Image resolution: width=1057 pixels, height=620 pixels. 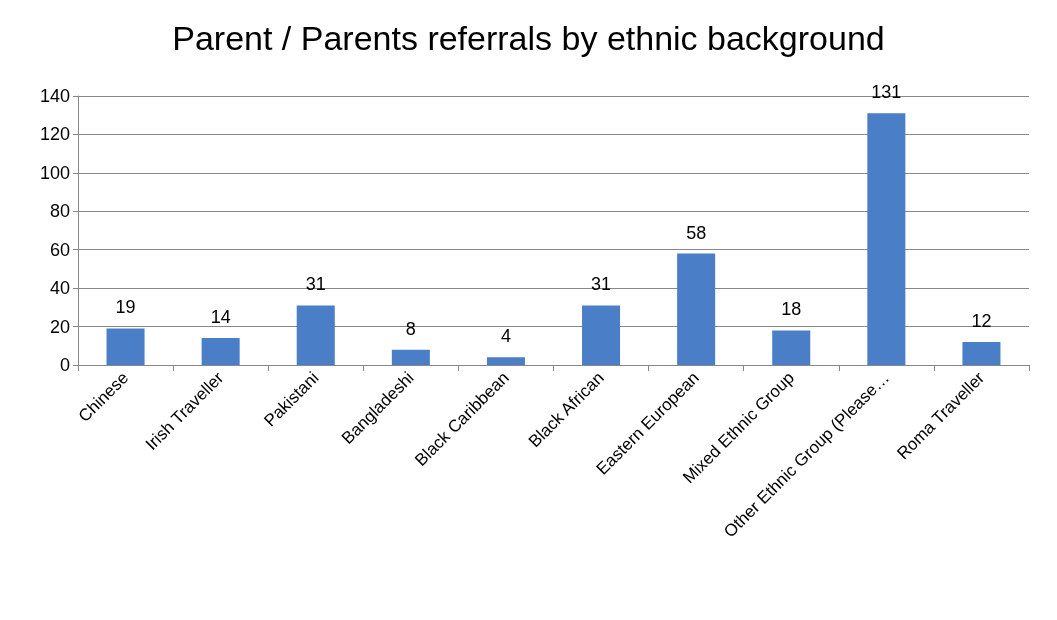 I want to click on y-tick-label: 0, so click(x=64, y=365).